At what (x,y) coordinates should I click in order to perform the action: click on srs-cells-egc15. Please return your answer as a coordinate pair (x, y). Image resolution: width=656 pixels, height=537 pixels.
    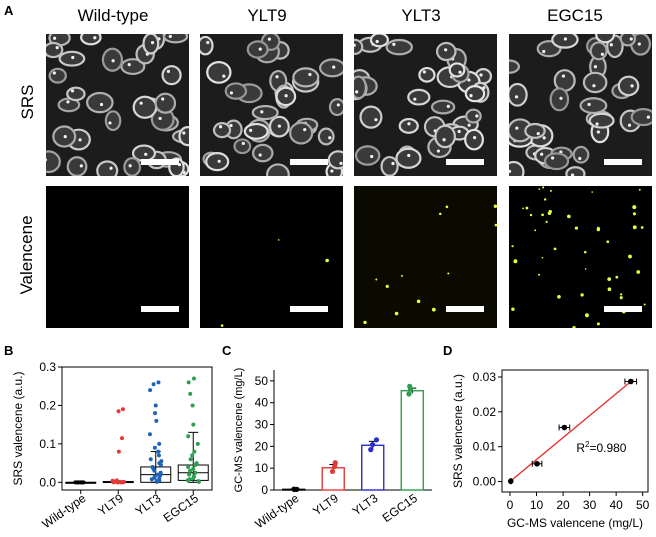
    Looking at the image, I should click on (580, 105).